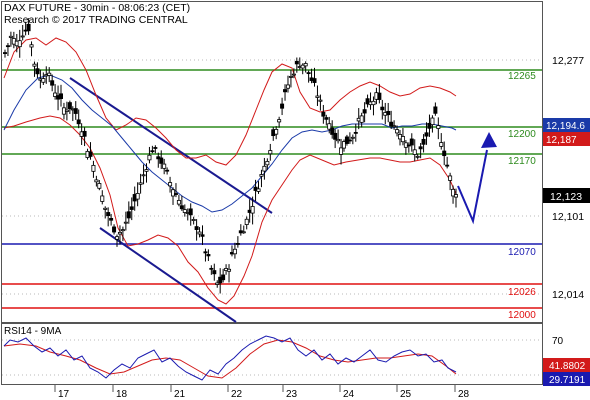 This screenshot has width=590, height=400. I want to click on rsi-badge-bg, so click(566, 365).